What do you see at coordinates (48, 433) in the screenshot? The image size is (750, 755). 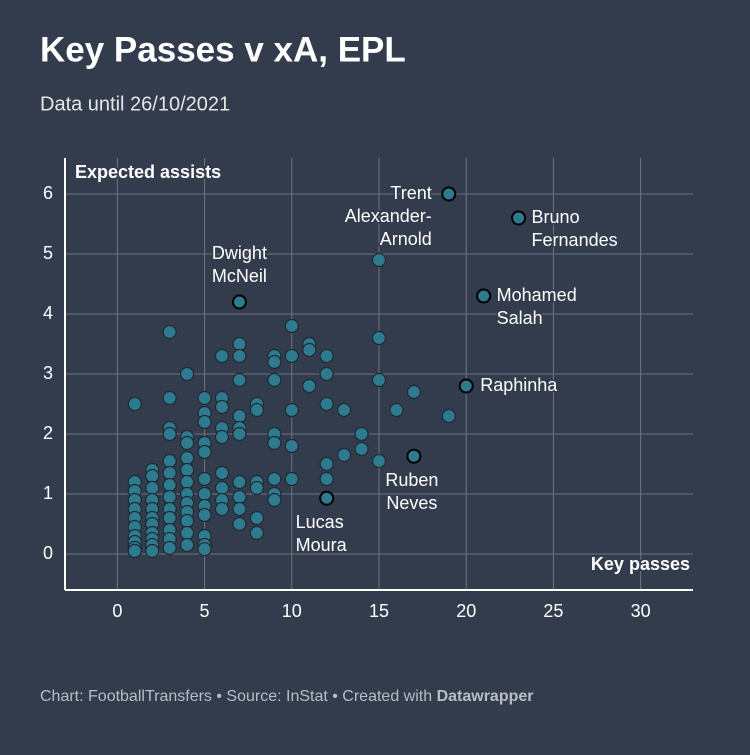 I see `y-tick-label: 2` at bounding box center [48, 433].